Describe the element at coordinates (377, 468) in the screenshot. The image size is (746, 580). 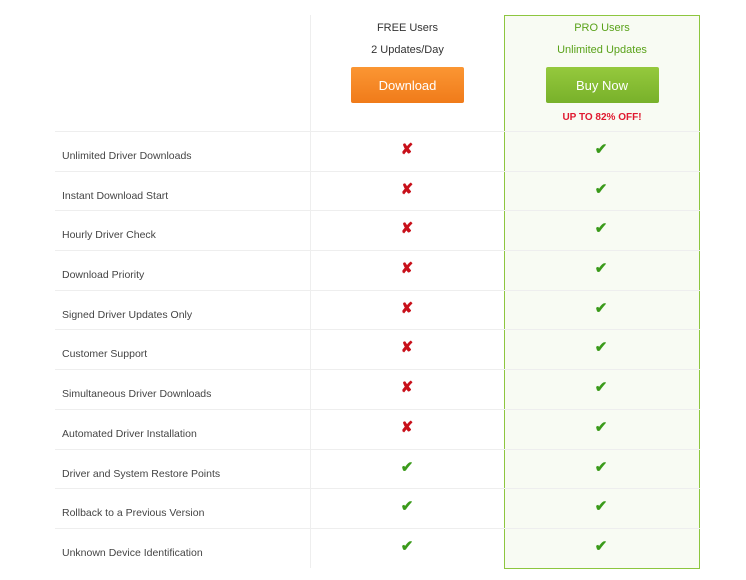
I see `feature-row: Driver and System Restore Points ✔ ✔` at that location.